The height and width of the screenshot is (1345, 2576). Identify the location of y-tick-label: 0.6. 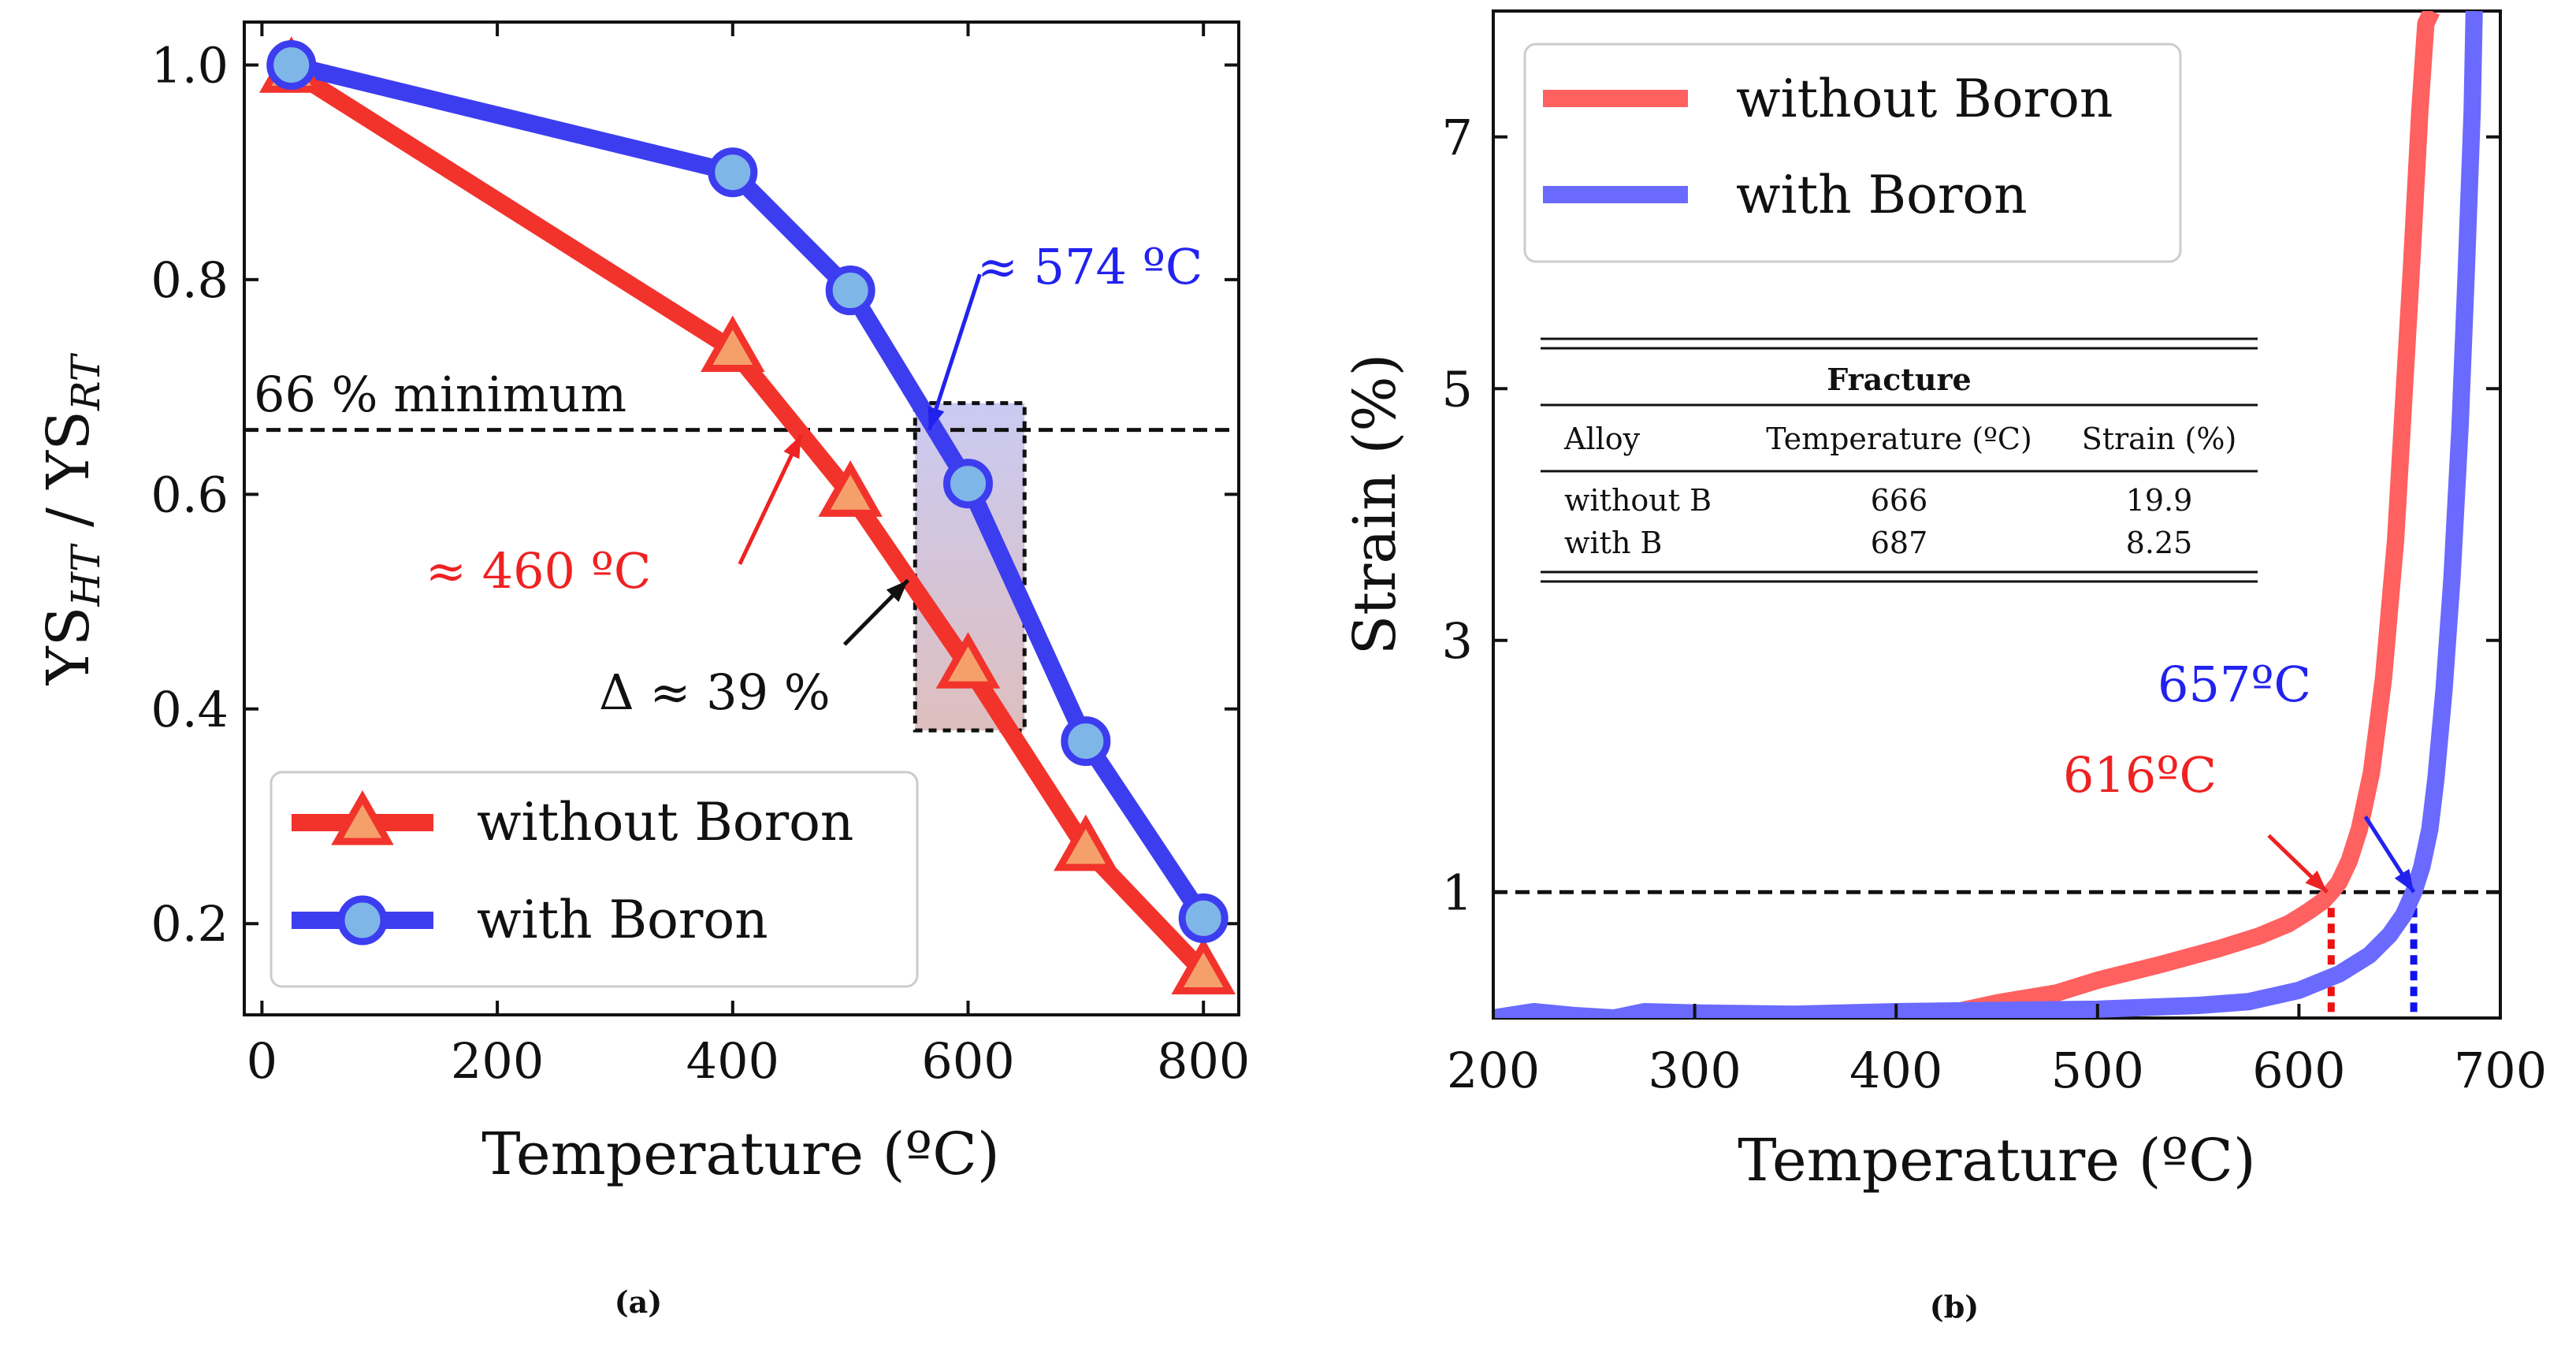
(190, 494).